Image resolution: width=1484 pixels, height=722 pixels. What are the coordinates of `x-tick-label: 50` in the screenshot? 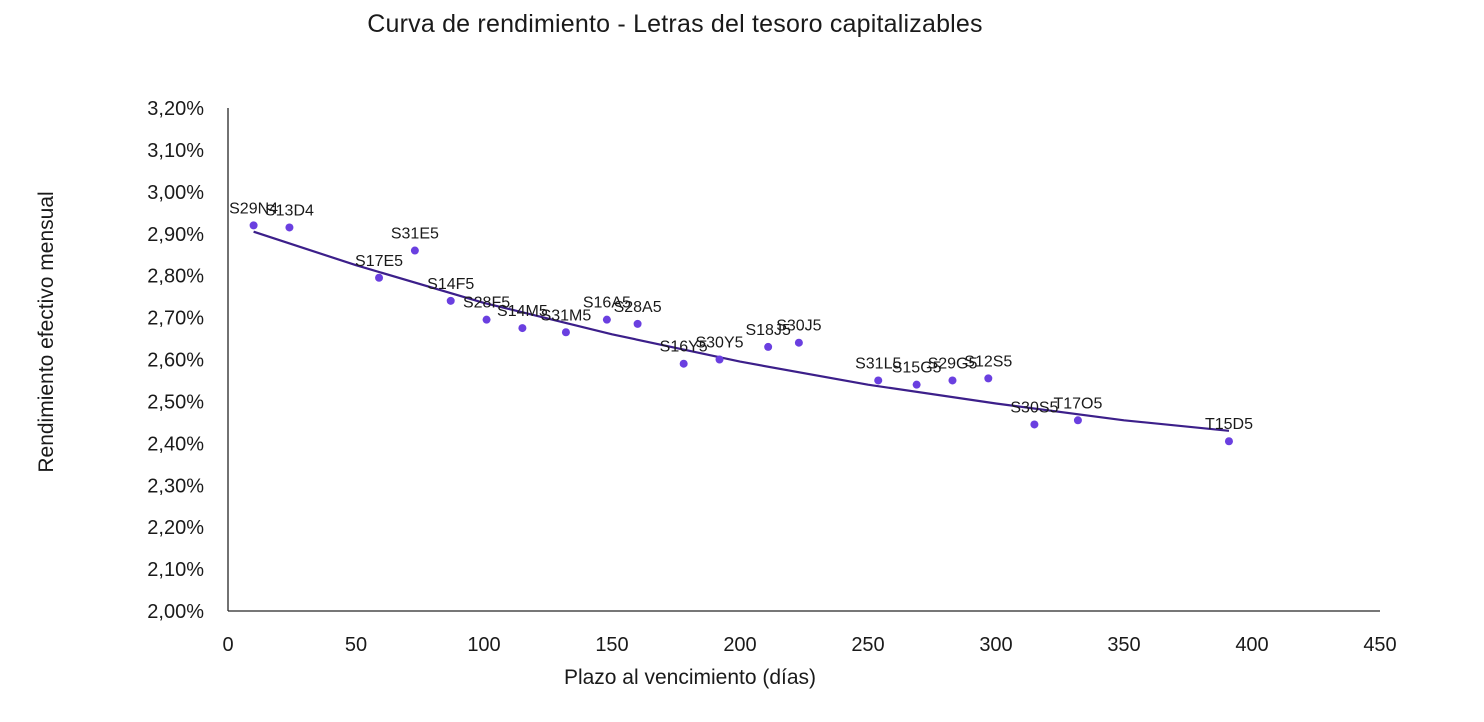 It's located at (356, 645).